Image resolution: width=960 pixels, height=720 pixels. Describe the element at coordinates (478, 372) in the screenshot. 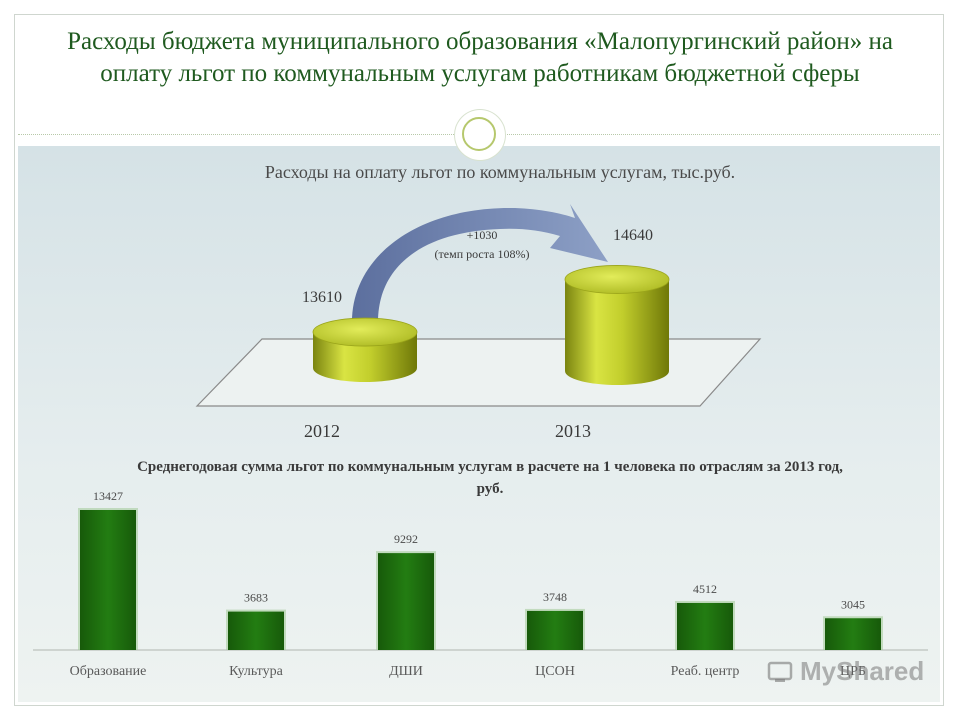

I see `chart1-floor` at that location.